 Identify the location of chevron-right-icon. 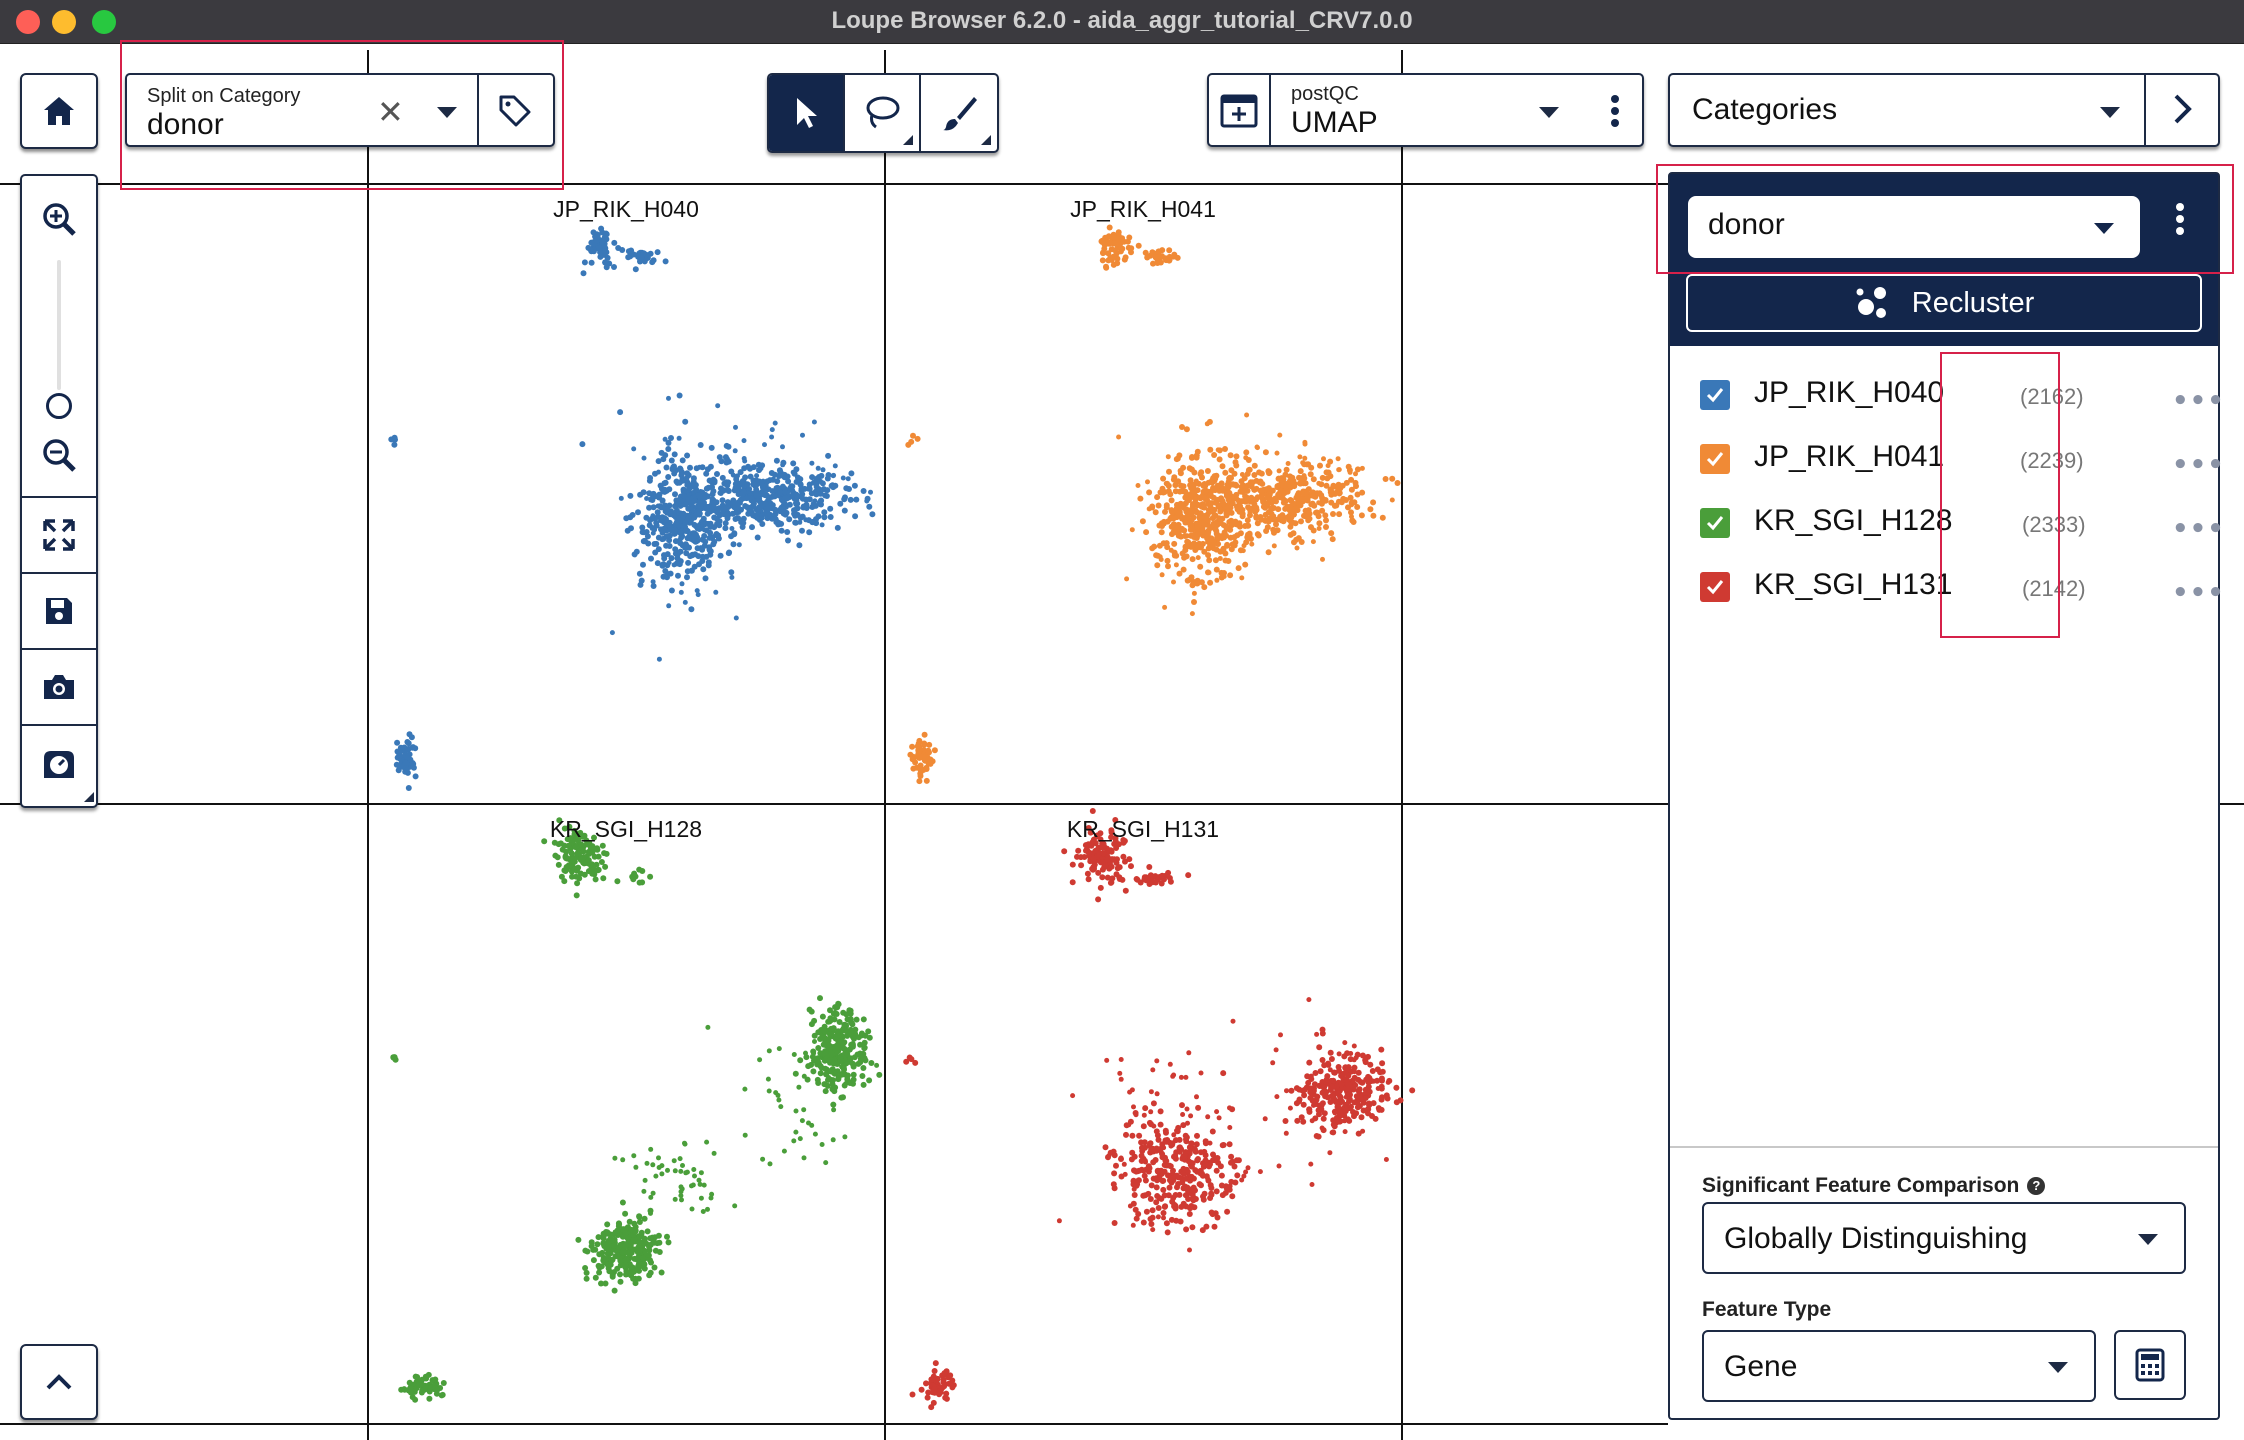
(2183, 109).